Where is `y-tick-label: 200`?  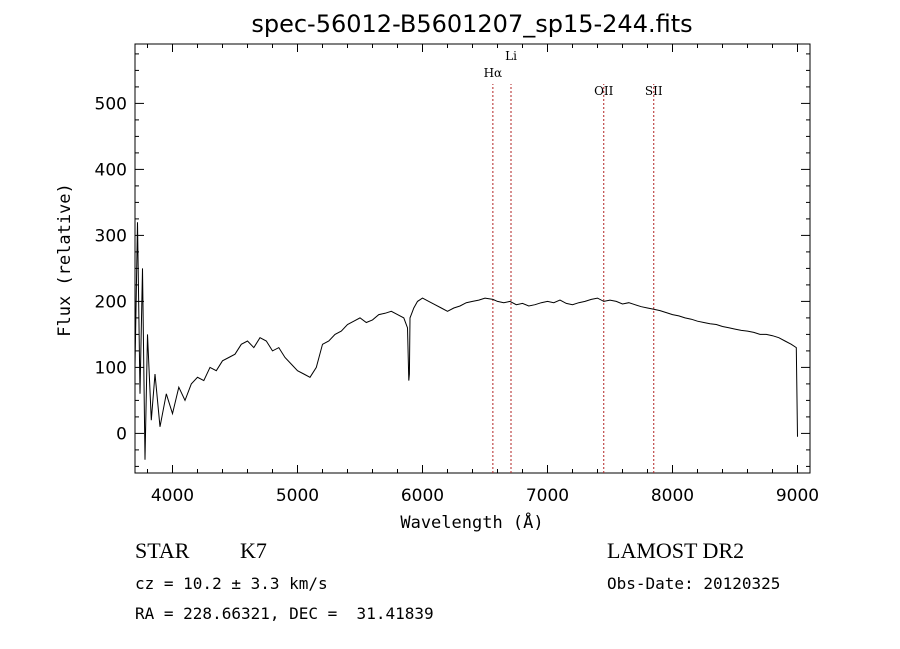 y-tick-label: 200 is located at coordinates (111, 302).